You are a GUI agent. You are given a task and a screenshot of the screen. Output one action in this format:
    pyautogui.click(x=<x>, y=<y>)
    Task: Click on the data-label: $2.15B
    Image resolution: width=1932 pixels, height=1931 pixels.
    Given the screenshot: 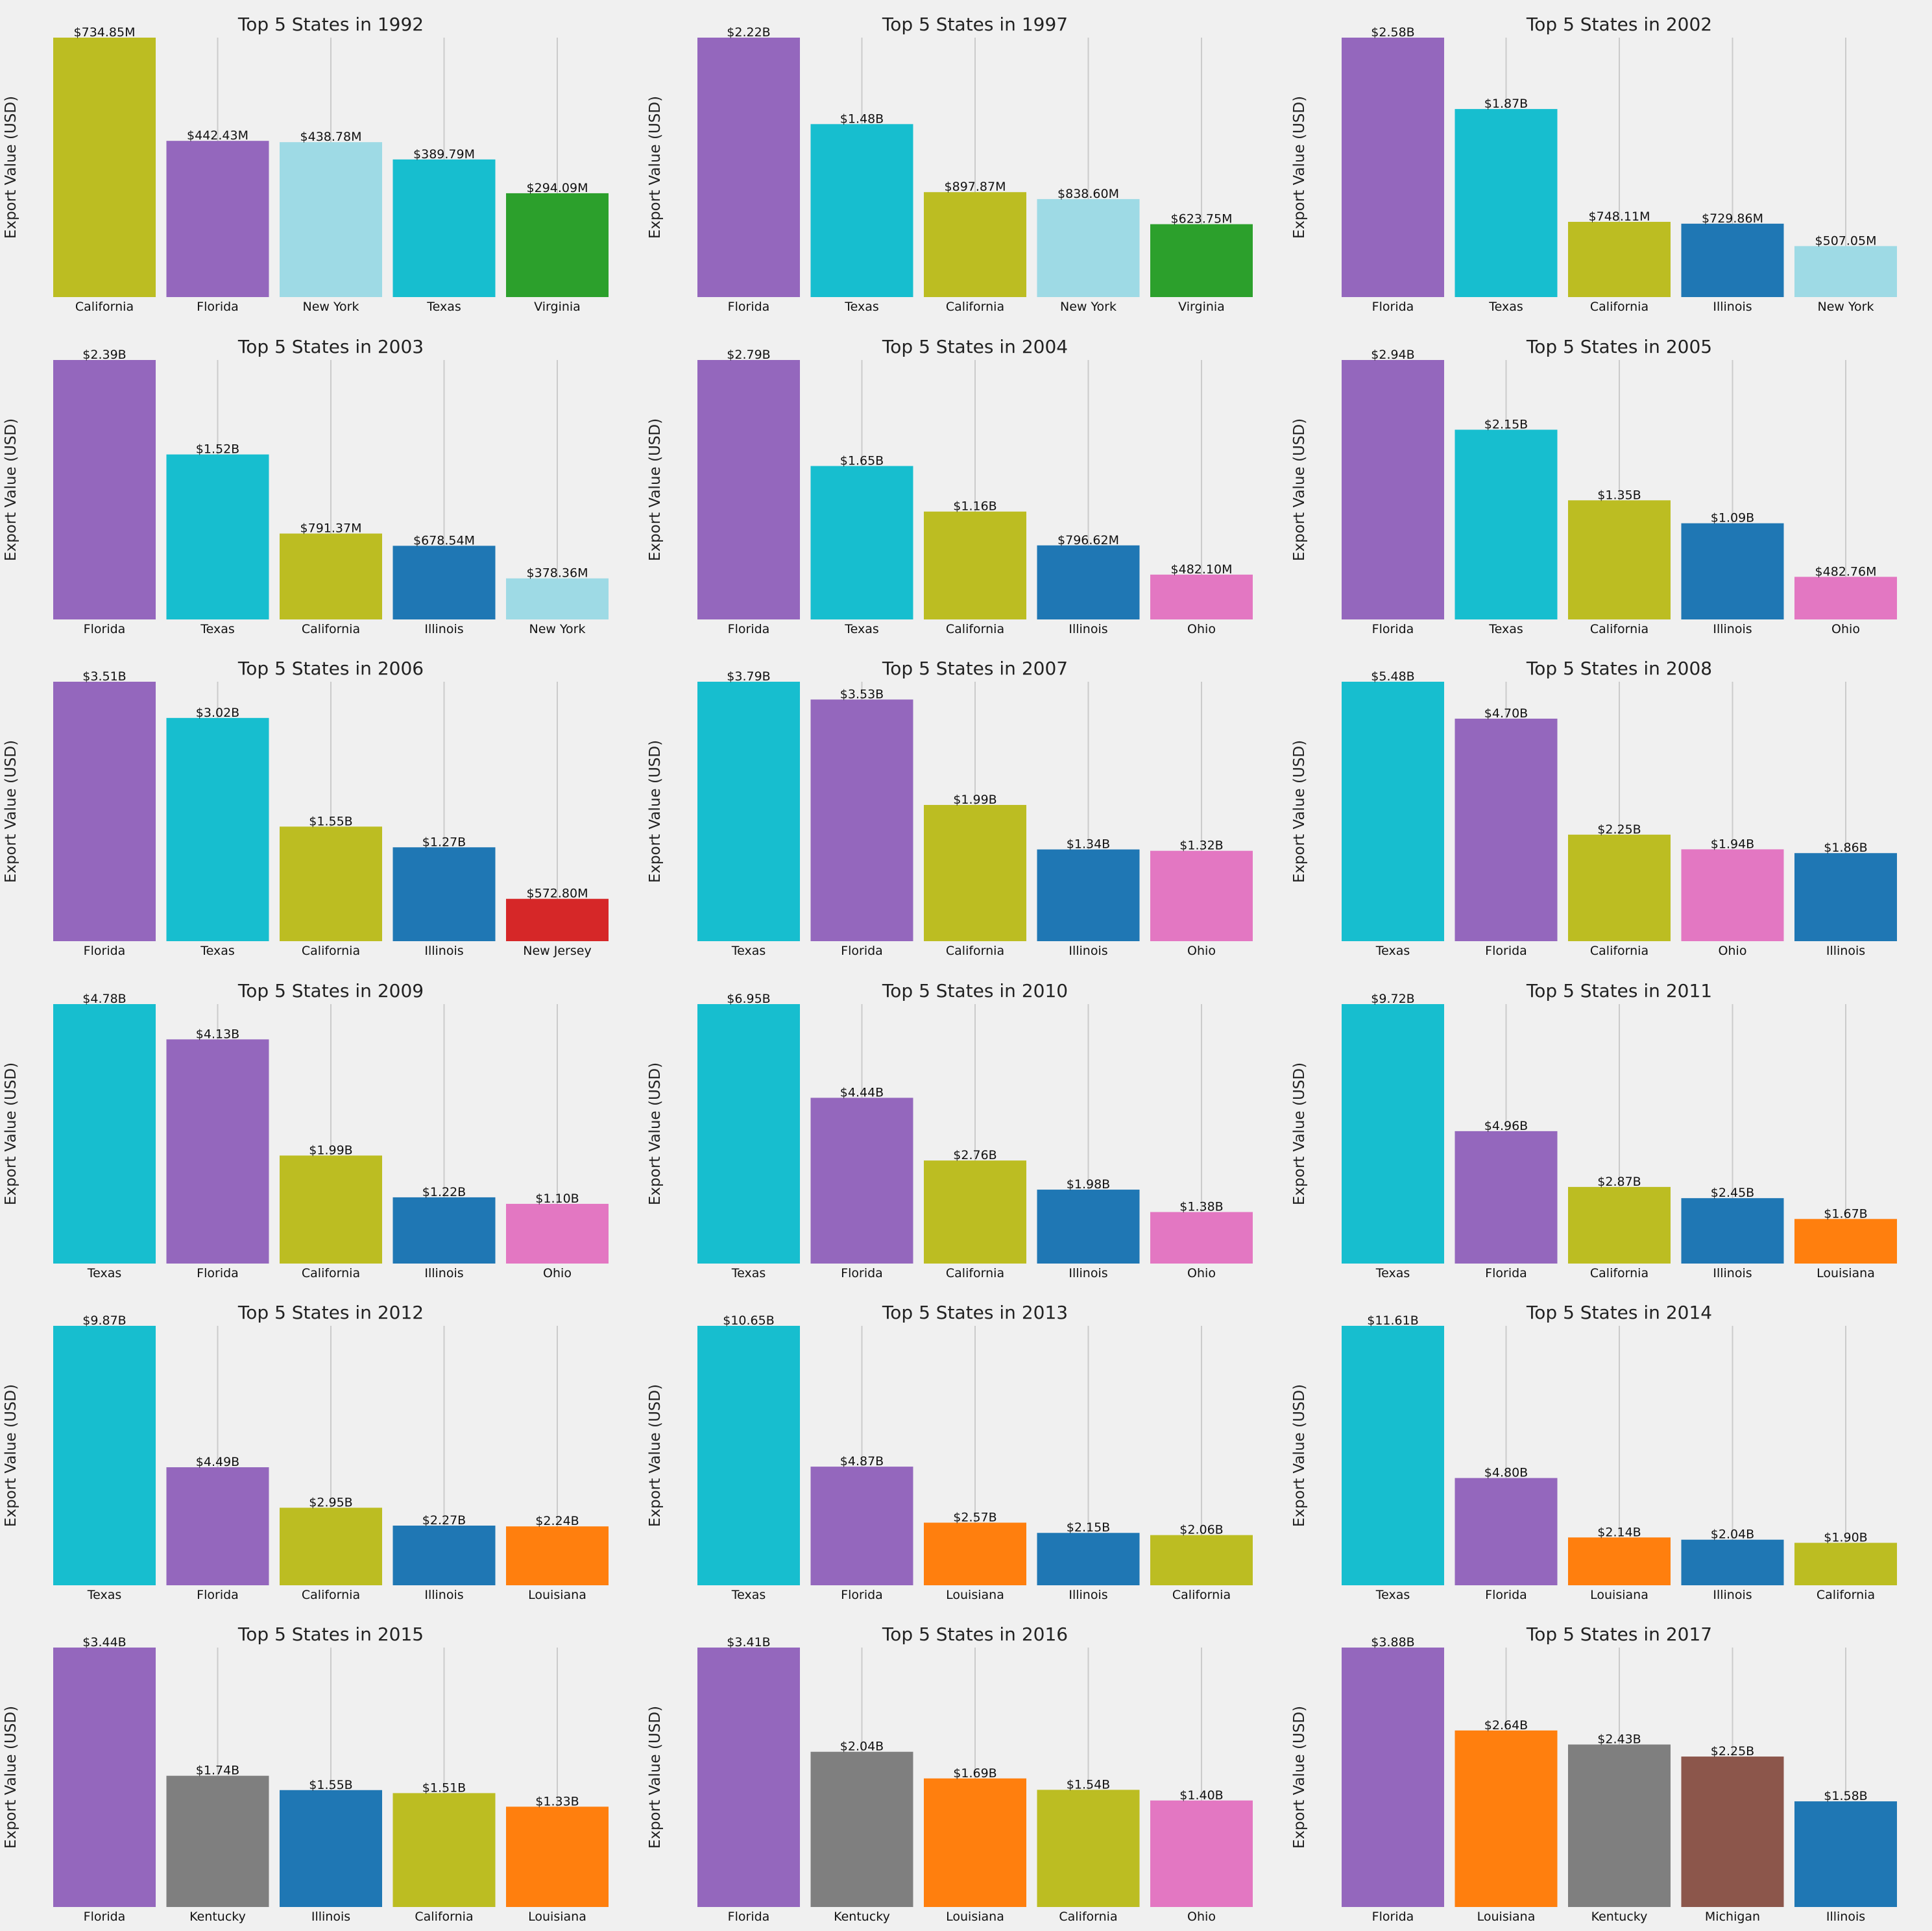 What is the action you would take?
    pyautogui.click(x=1506, y=424)
    